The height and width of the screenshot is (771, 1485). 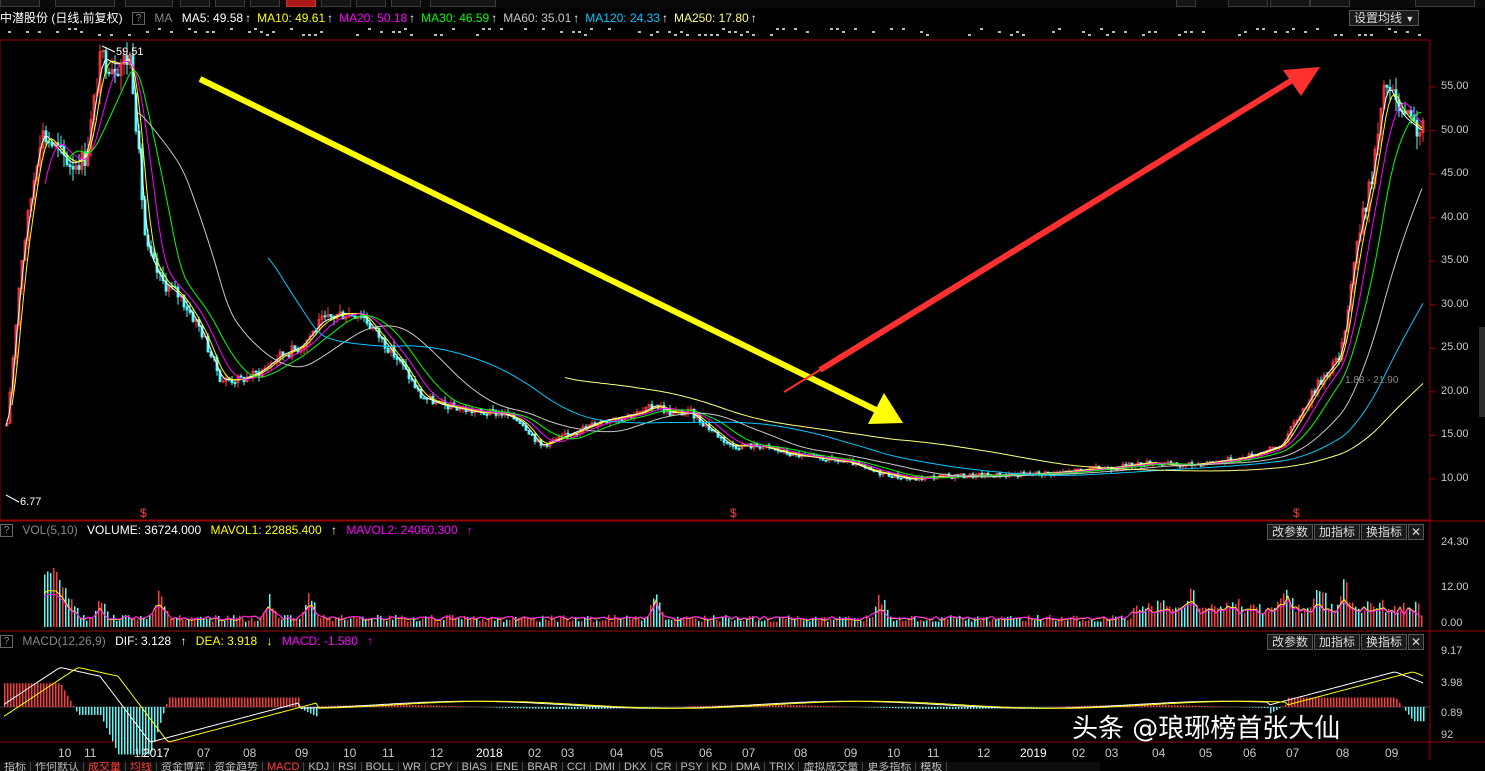 What do you see at coordinates (749, 766) in the screenshot?
I see `indicator-tab: DMA` at bounding box center [749, 766].